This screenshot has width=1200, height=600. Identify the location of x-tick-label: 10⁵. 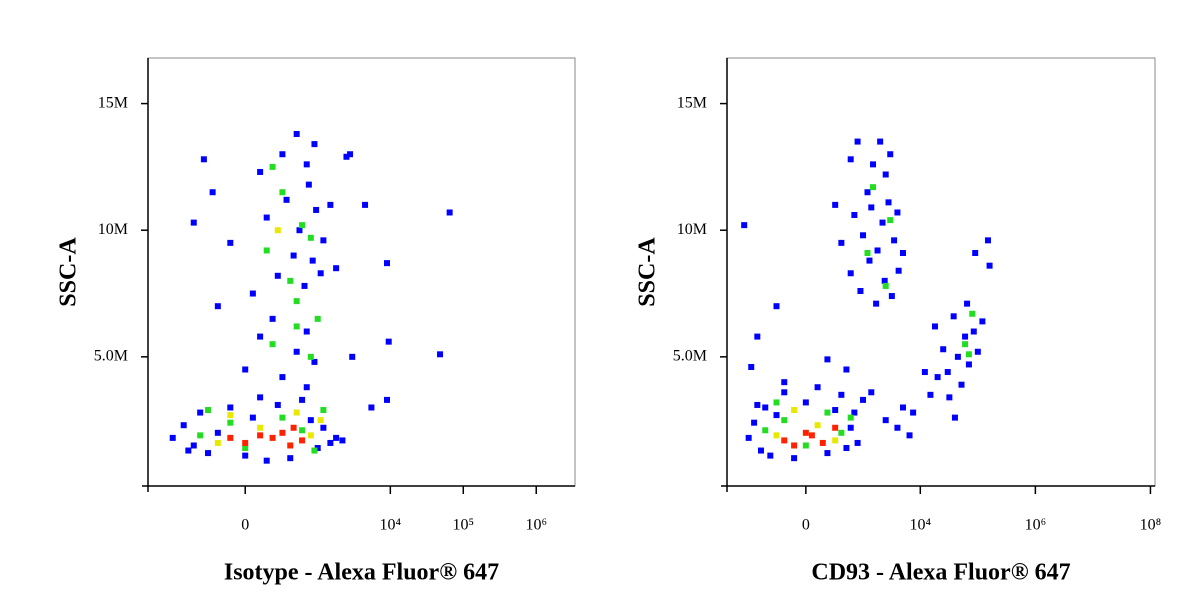
(463, 525).